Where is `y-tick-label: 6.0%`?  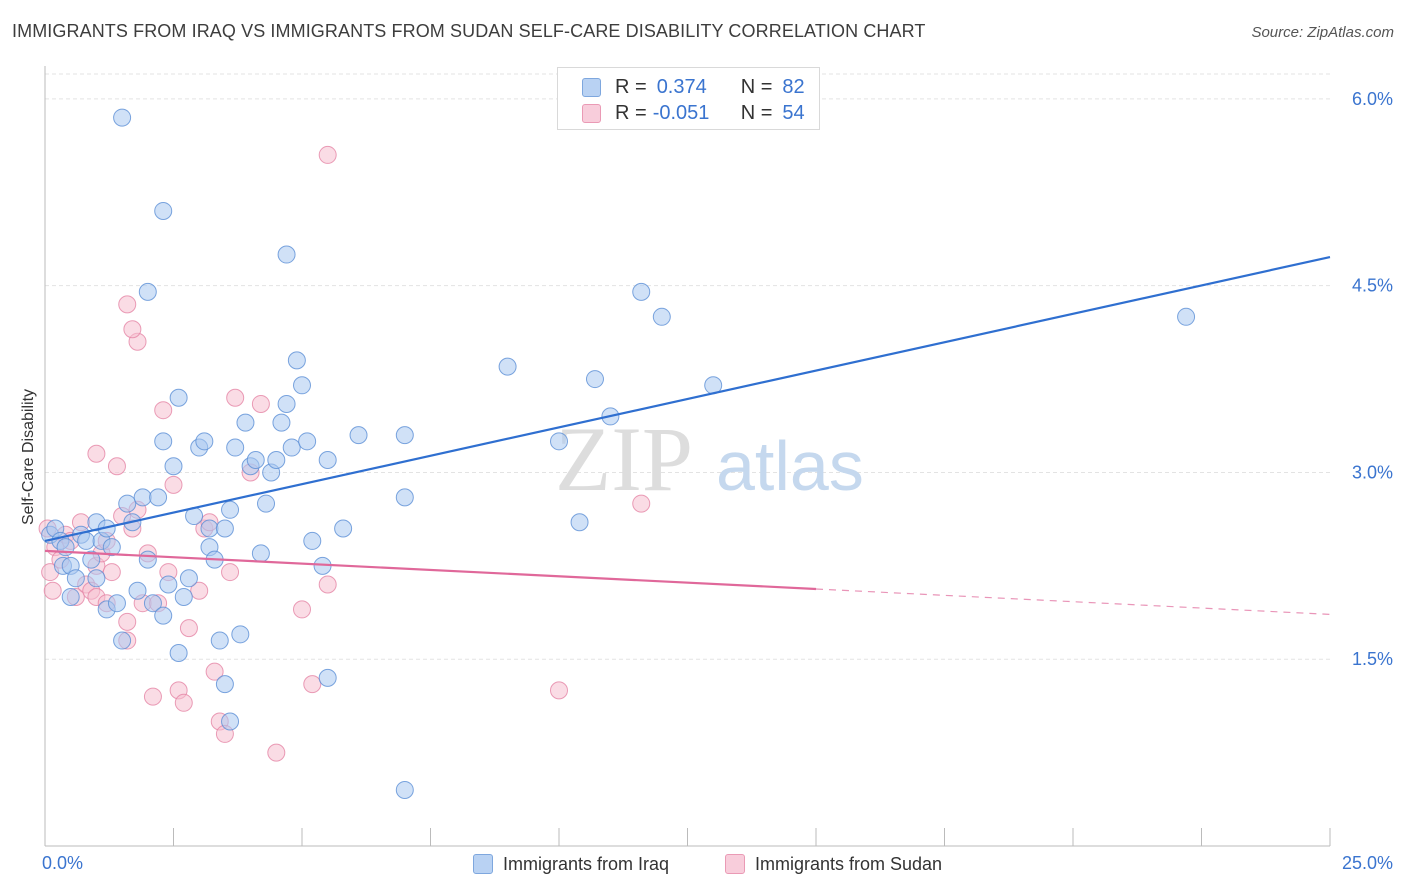 y-tick-label: 6.0% is located at coordinates (1372, 99).